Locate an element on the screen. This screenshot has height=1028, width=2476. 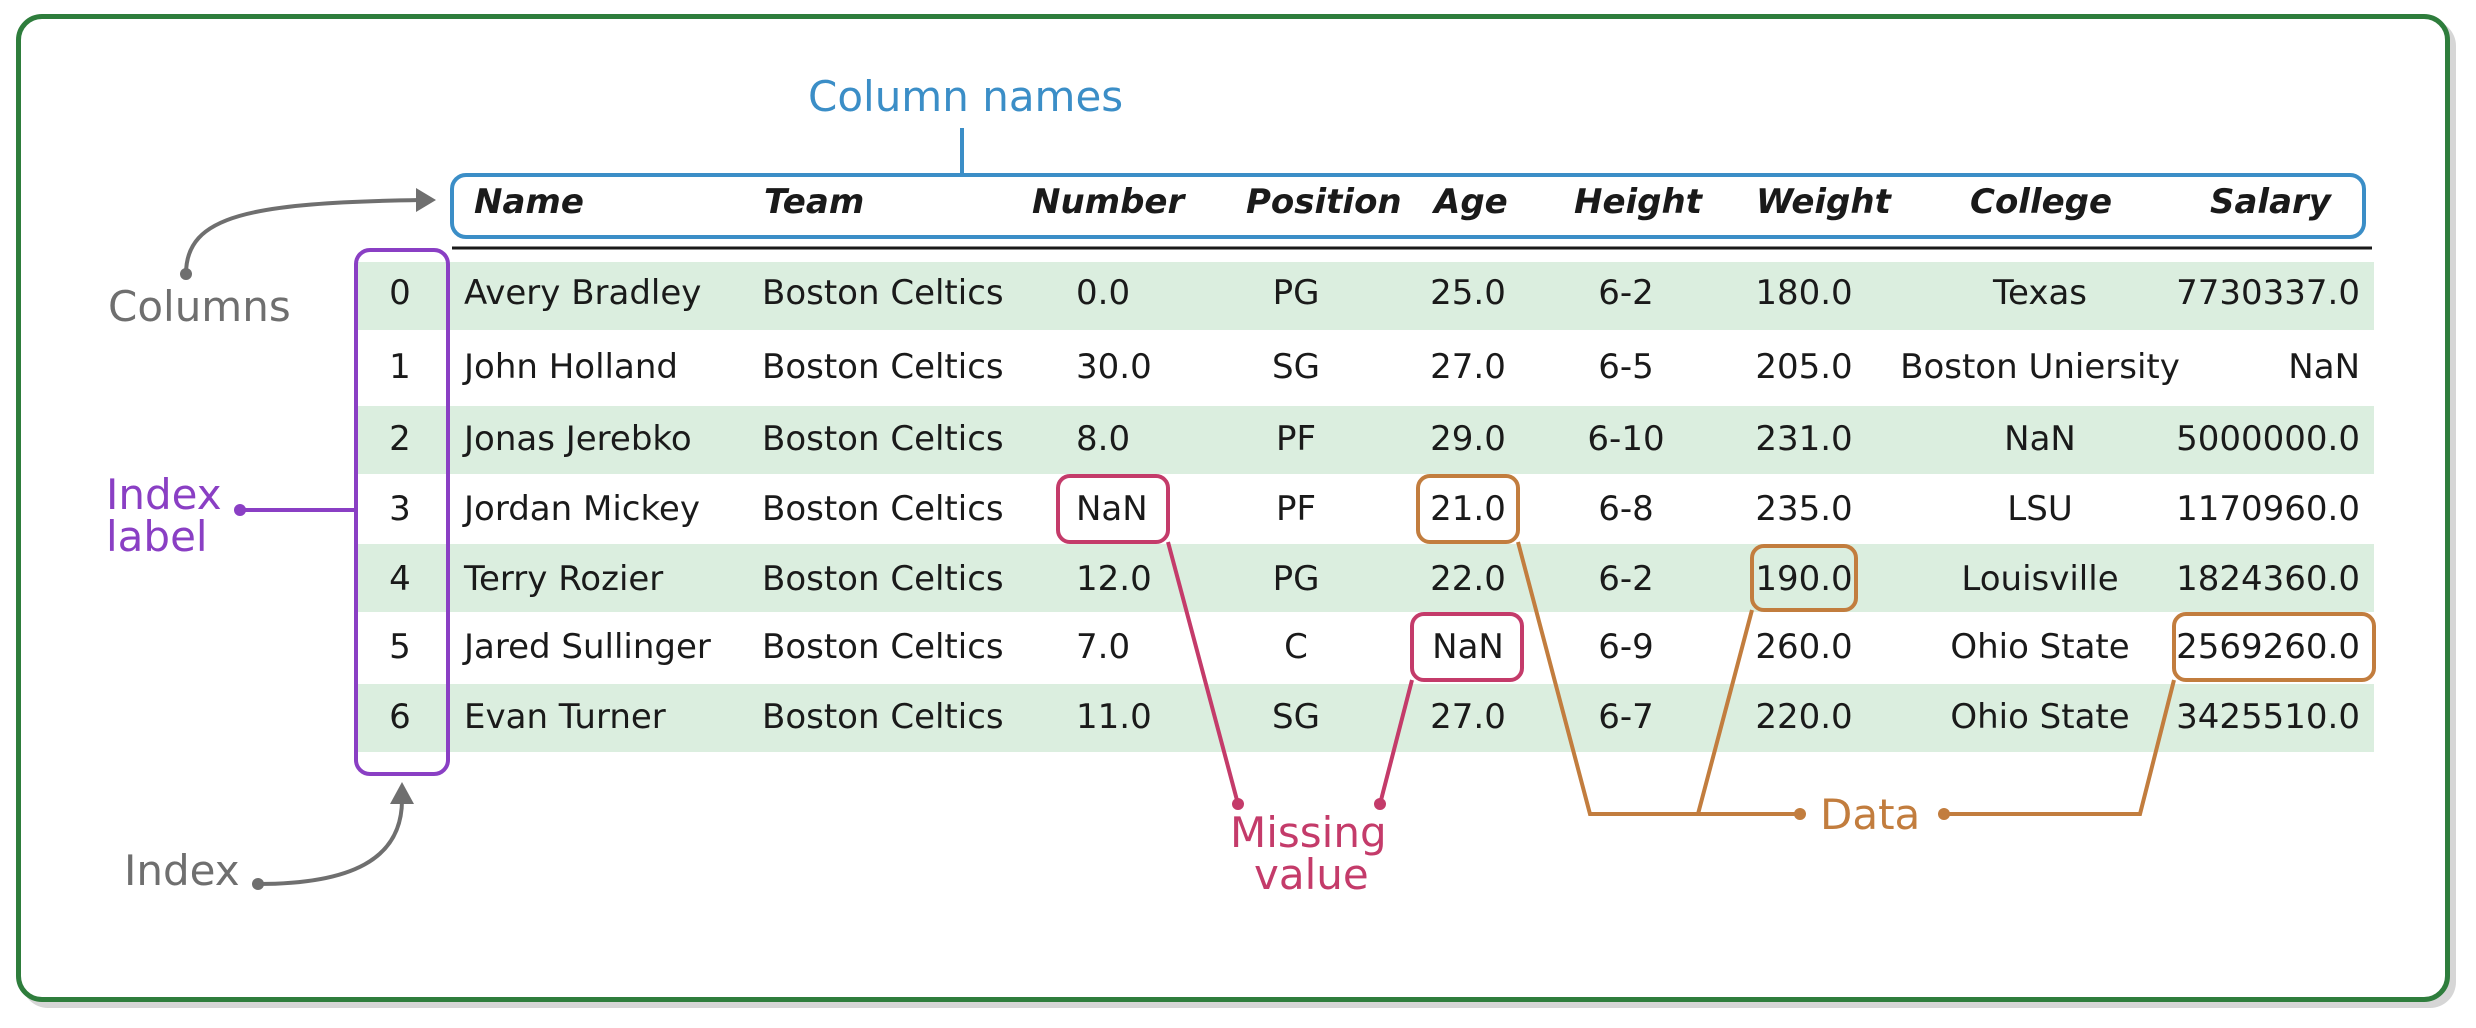
cell-age: 22.0 is located at coordinates (1468, 579).